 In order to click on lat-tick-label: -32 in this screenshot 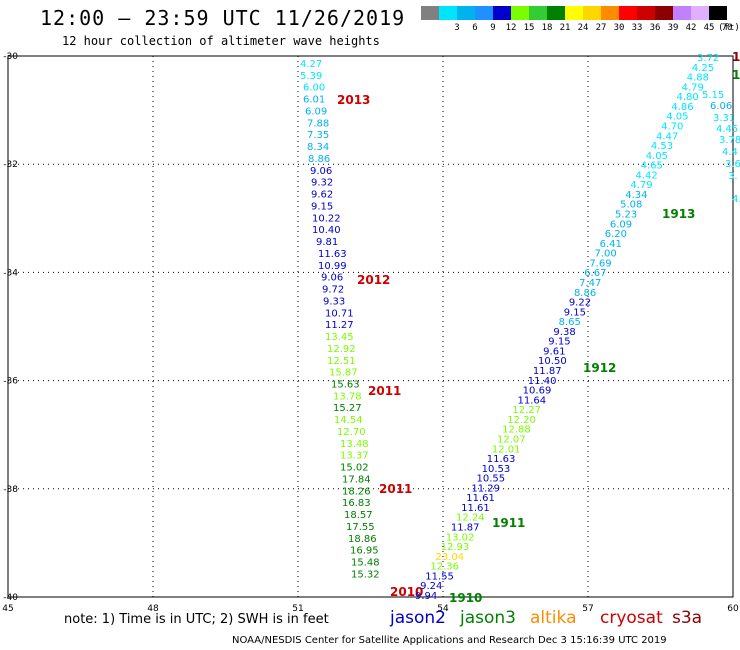, I will do `click(10, 165)`.